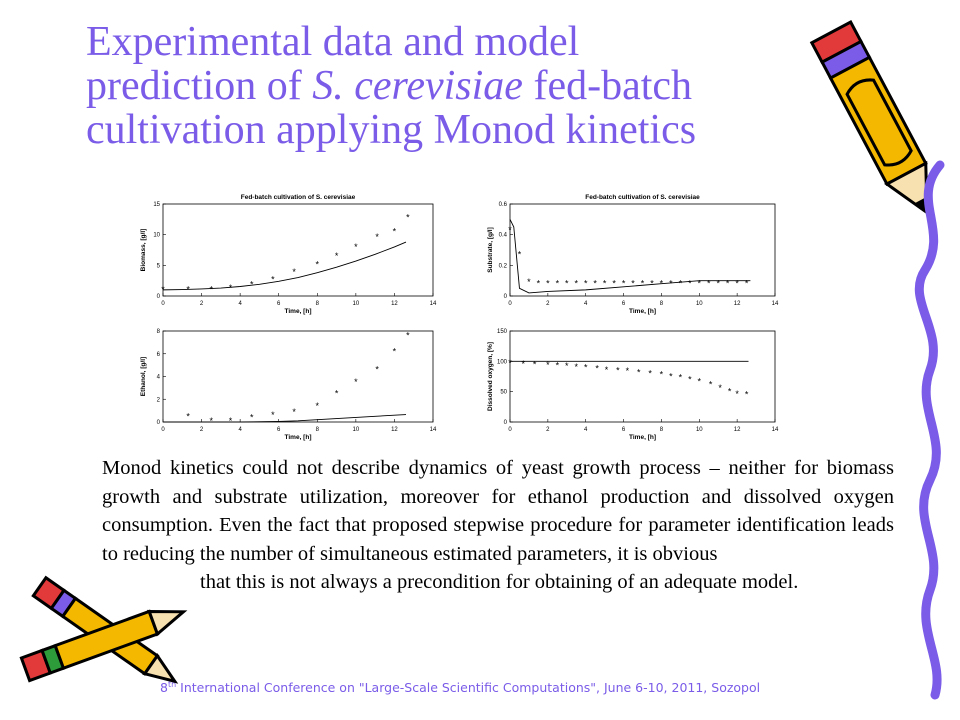  Describe the element at coordinates (417, 86) in the screenshot. I see `title-species-italic: S. cerevisiae` at that location.